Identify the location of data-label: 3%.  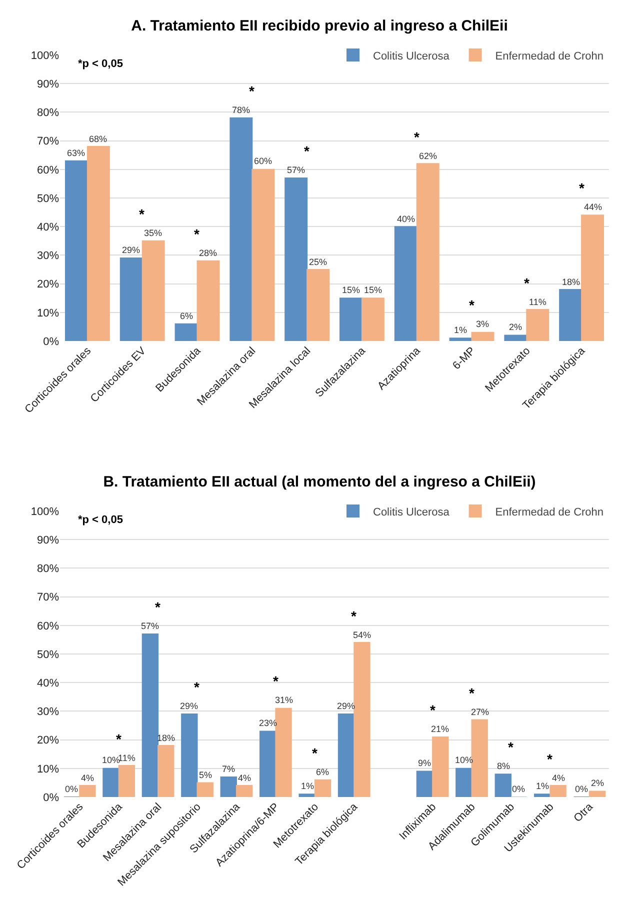
(483, 324).